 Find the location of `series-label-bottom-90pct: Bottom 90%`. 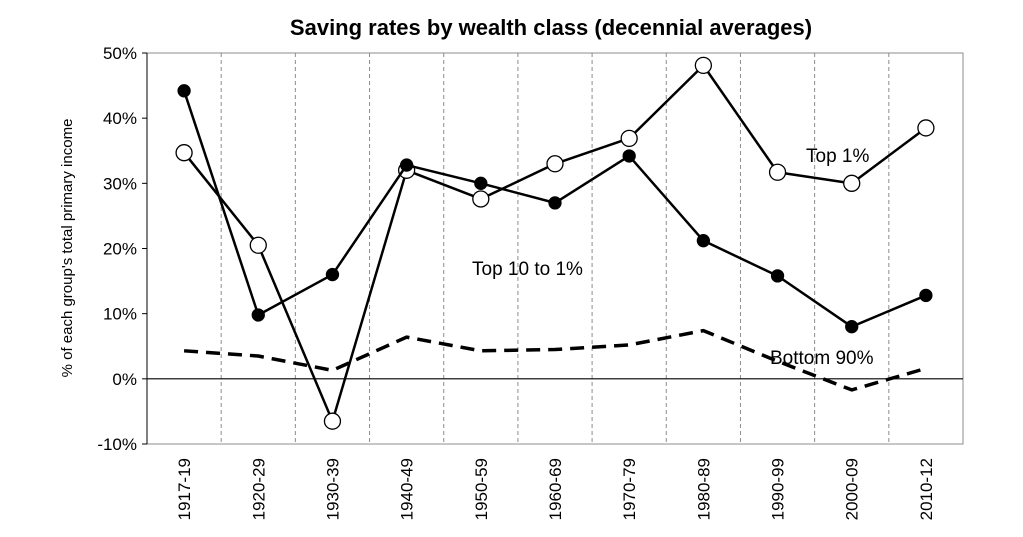

series-label-bottom-90pct: Bottom 90% is located at coordinates (822, 358).